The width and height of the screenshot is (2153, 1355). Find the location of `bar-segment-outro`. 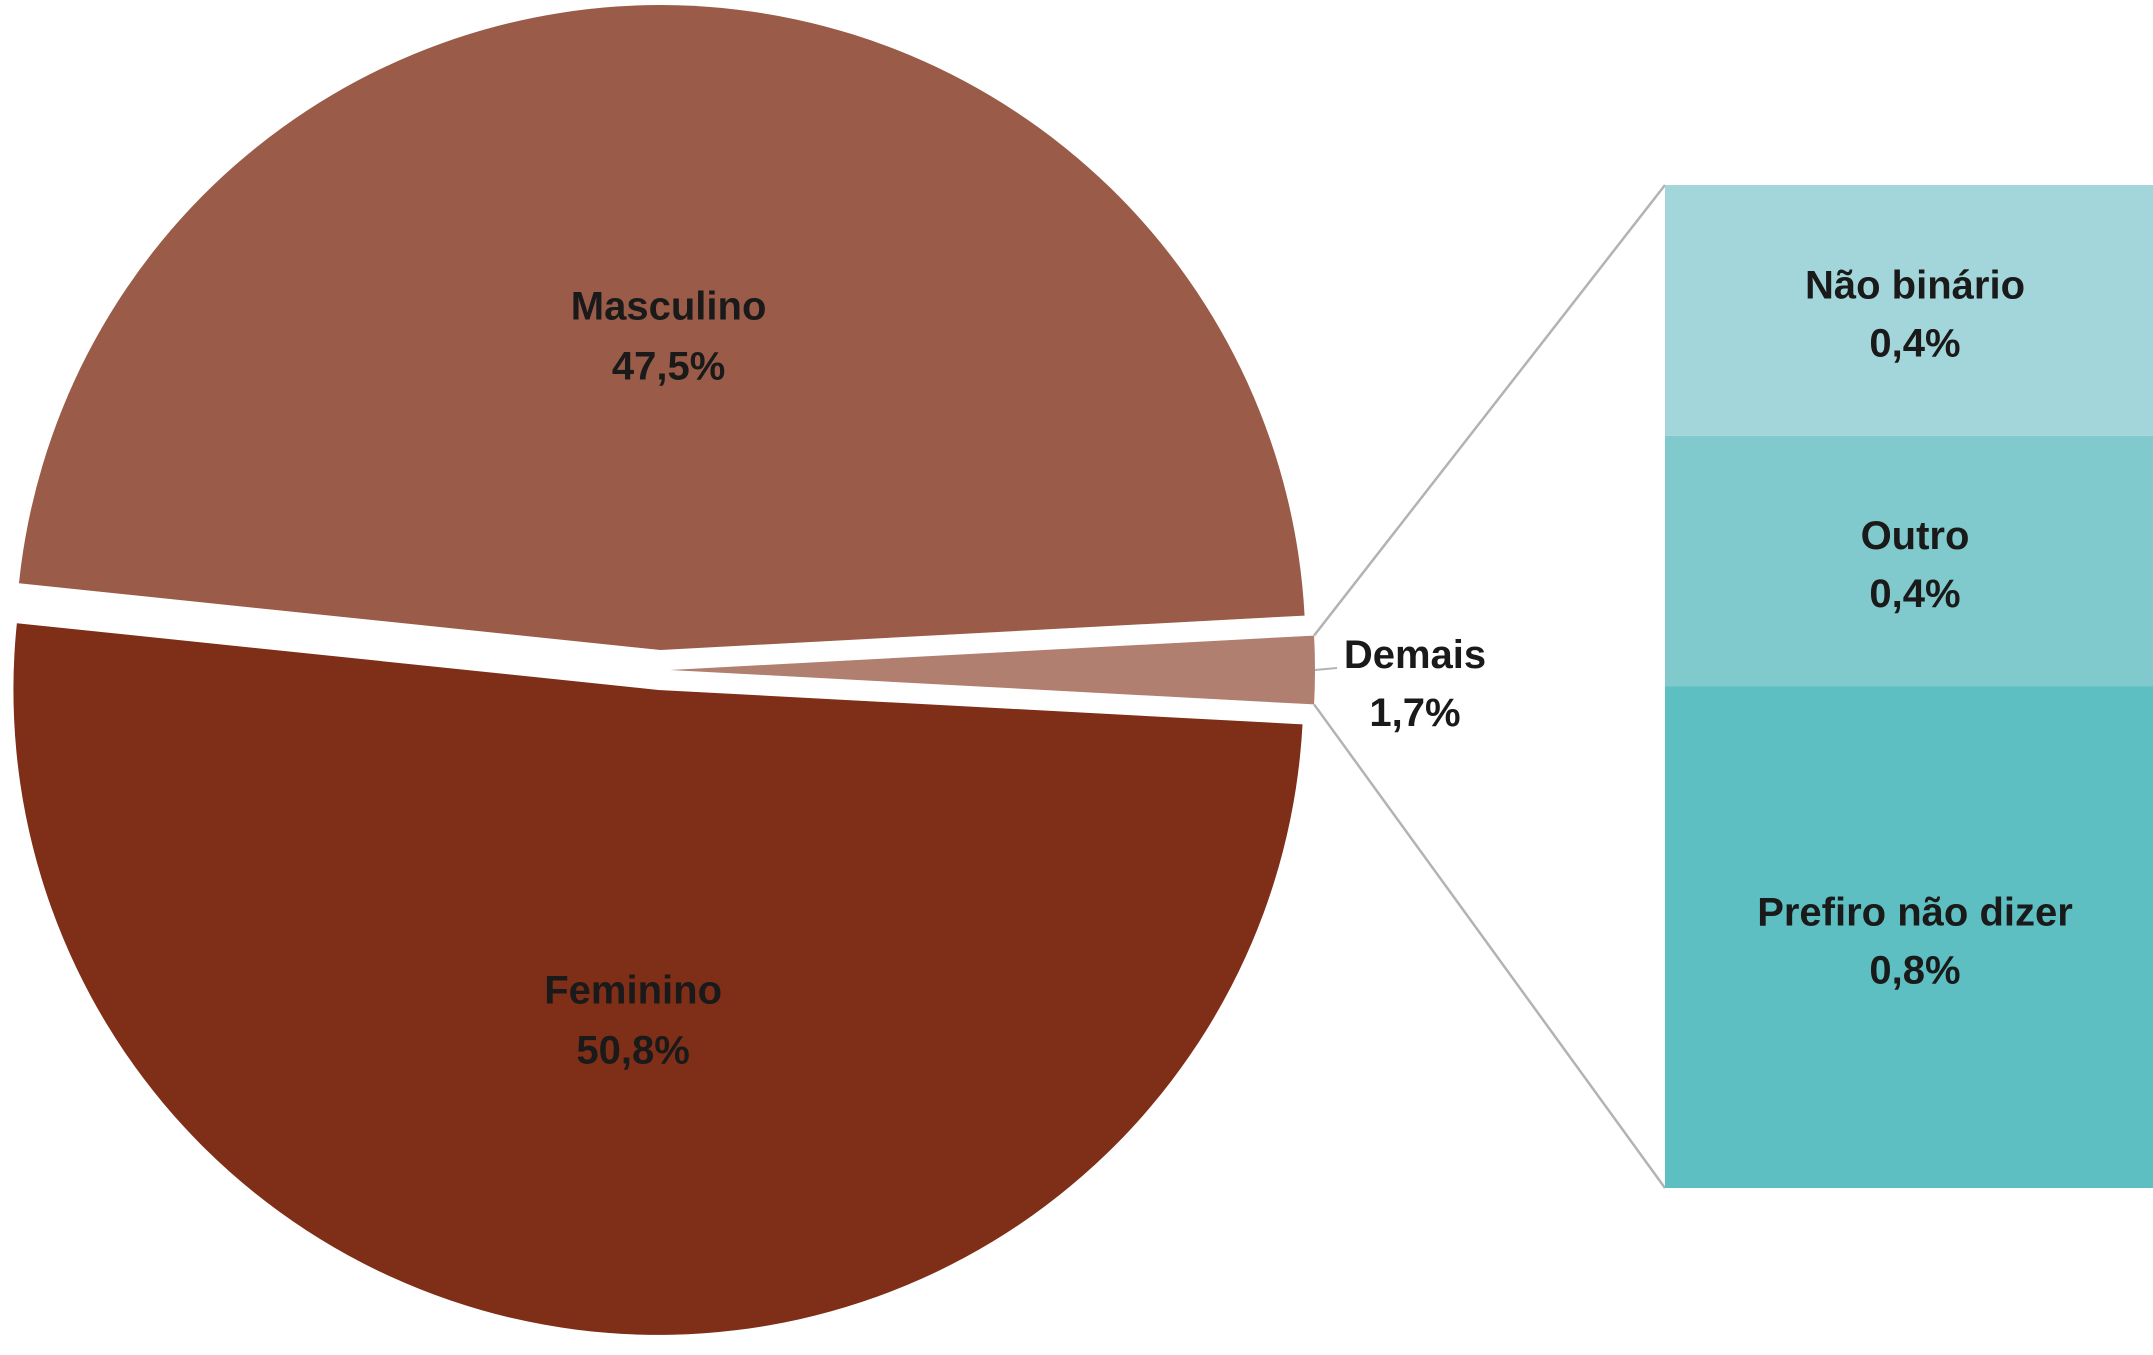

bar-segment-outro is located at coordinates (1909, 561).